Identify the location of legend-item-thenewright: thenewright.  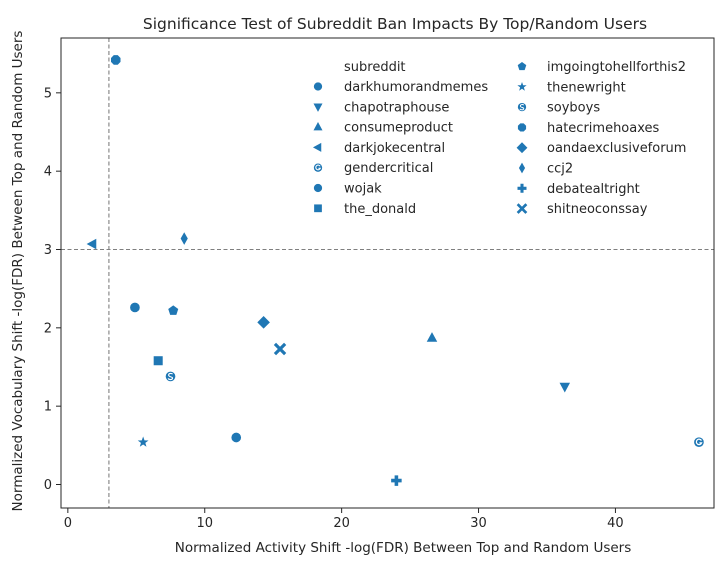
(571, 87).